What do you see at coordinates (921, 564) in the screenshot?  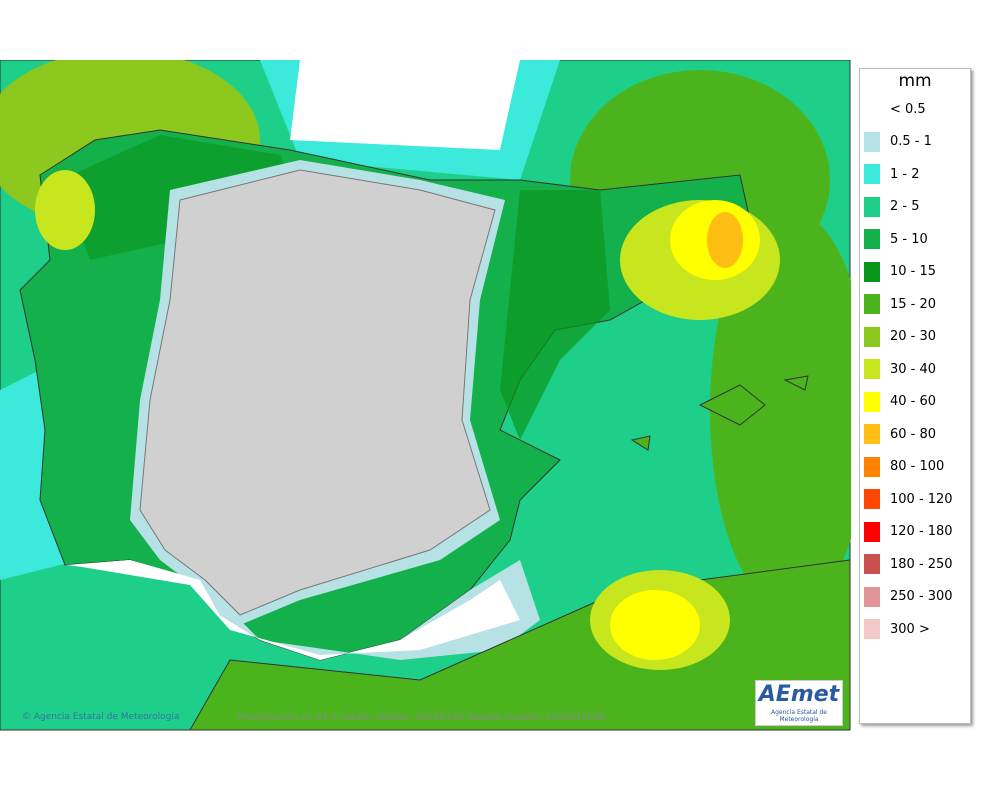 I see `legend-label: 180 - 250` at bounding box center [921, 564].